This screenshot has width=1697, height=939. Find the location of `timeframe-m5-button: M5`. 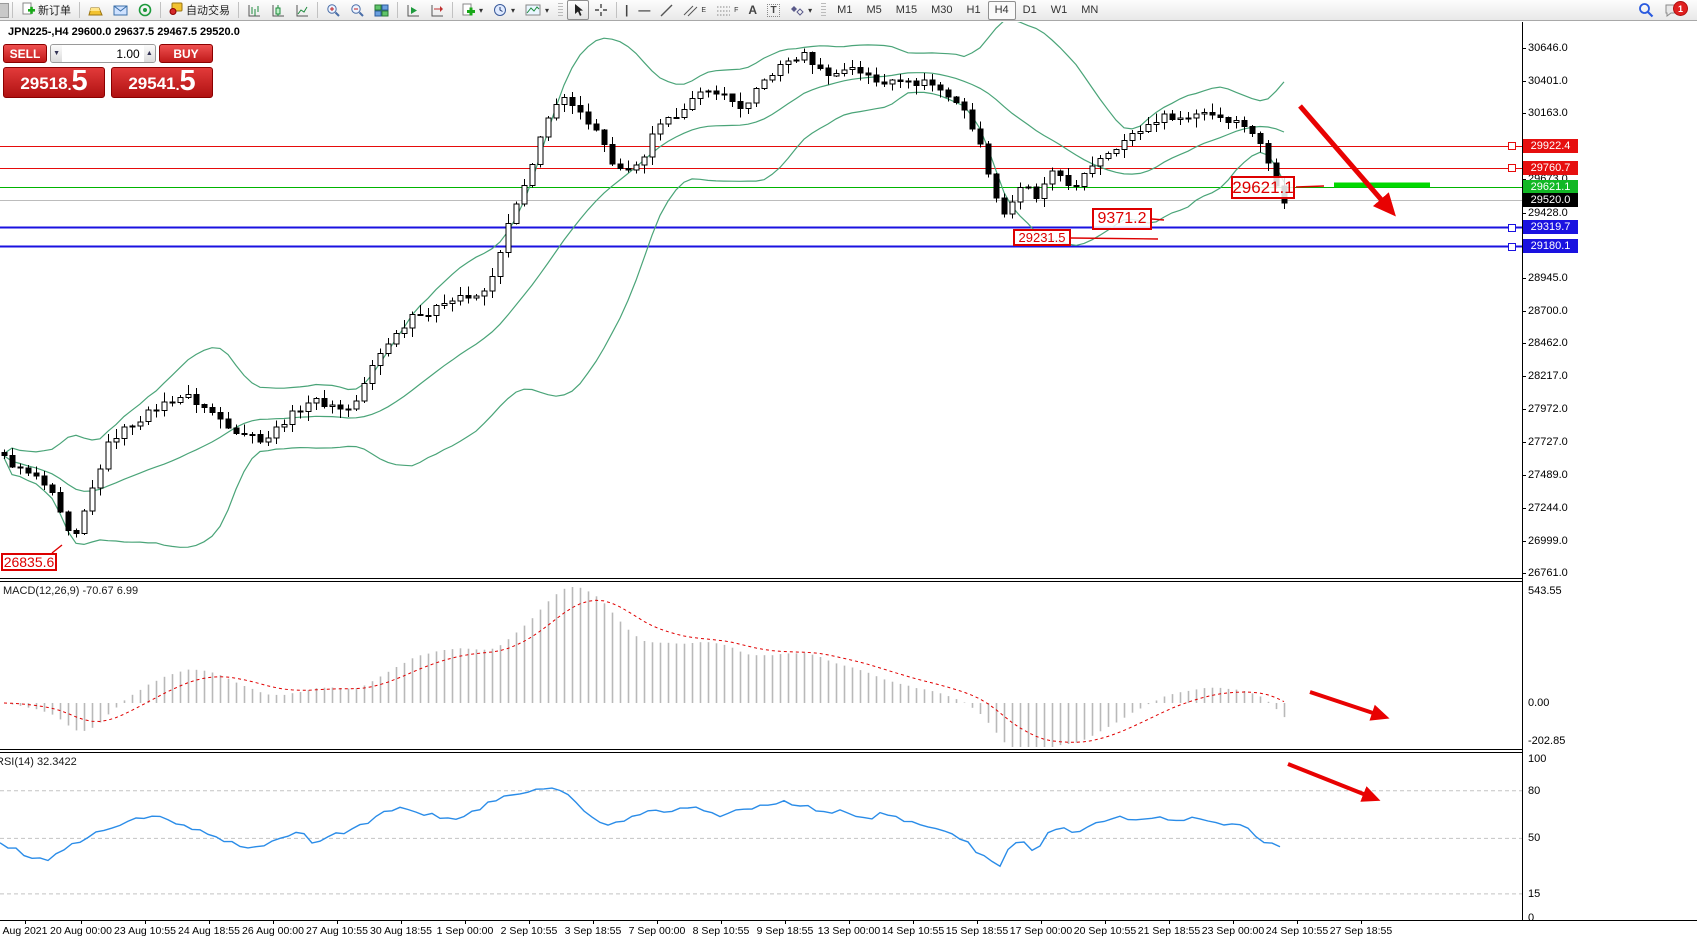

timeframe-m5-button: M5 is located at coordinates (874, 10).